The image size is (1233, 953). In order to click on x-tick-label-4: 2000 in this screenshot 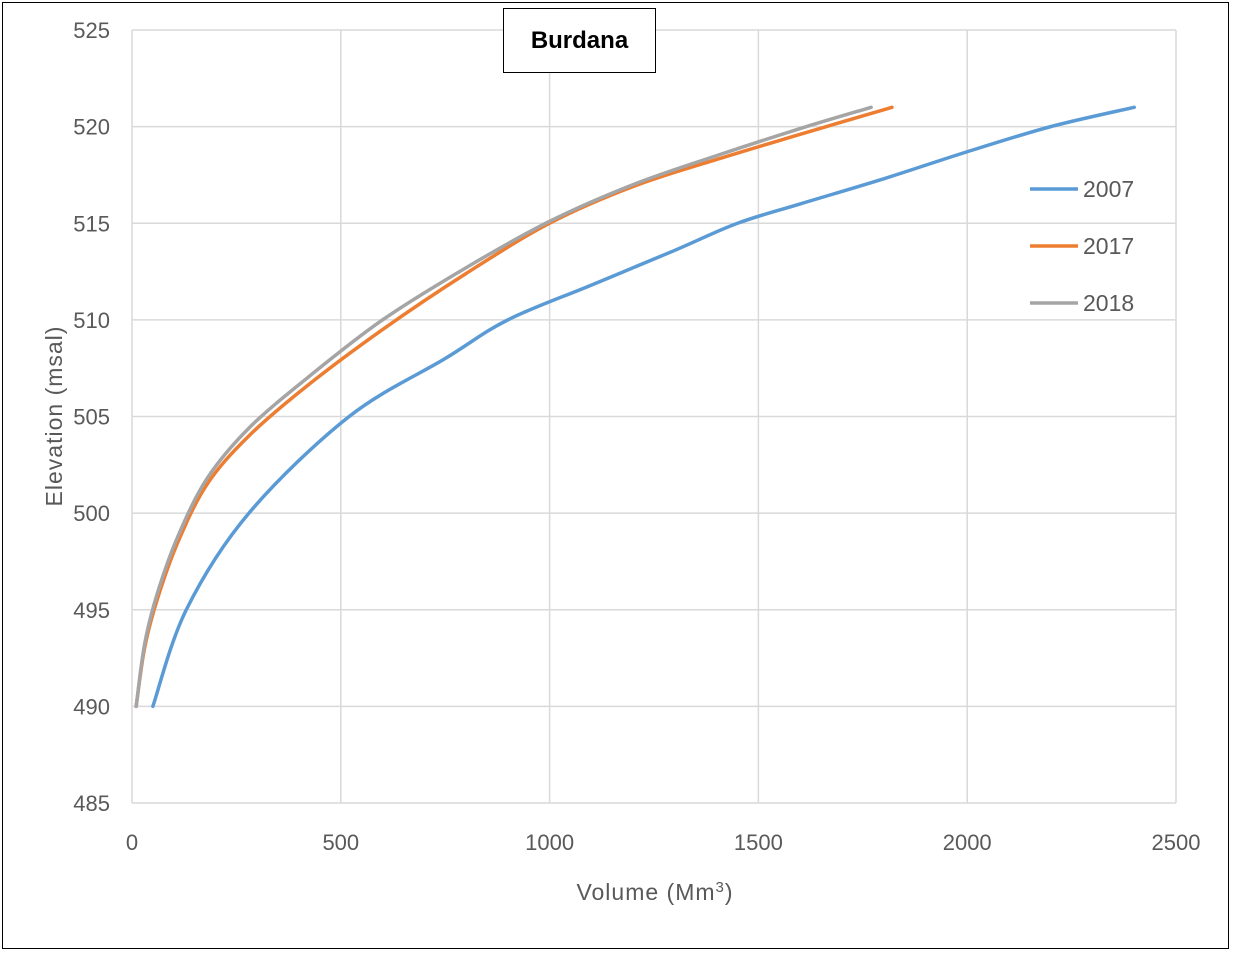, I will do `click(967, 842)`.